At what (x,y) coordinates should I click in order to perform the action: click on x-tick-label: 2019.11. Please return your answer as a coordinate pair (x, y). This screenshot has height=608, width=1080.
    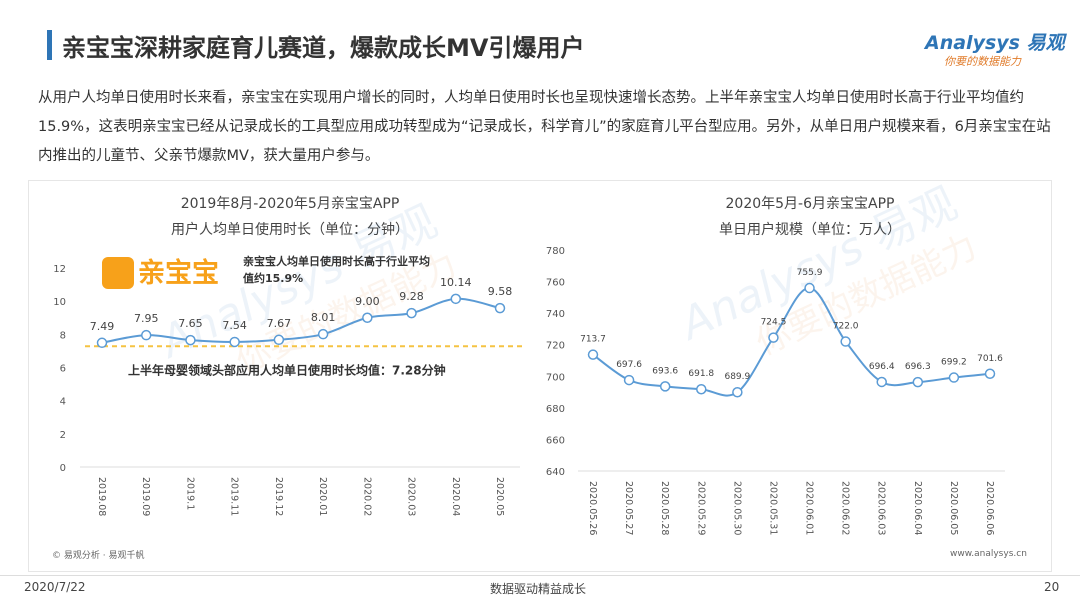
    Looking at the image, I should click on (234, 496).